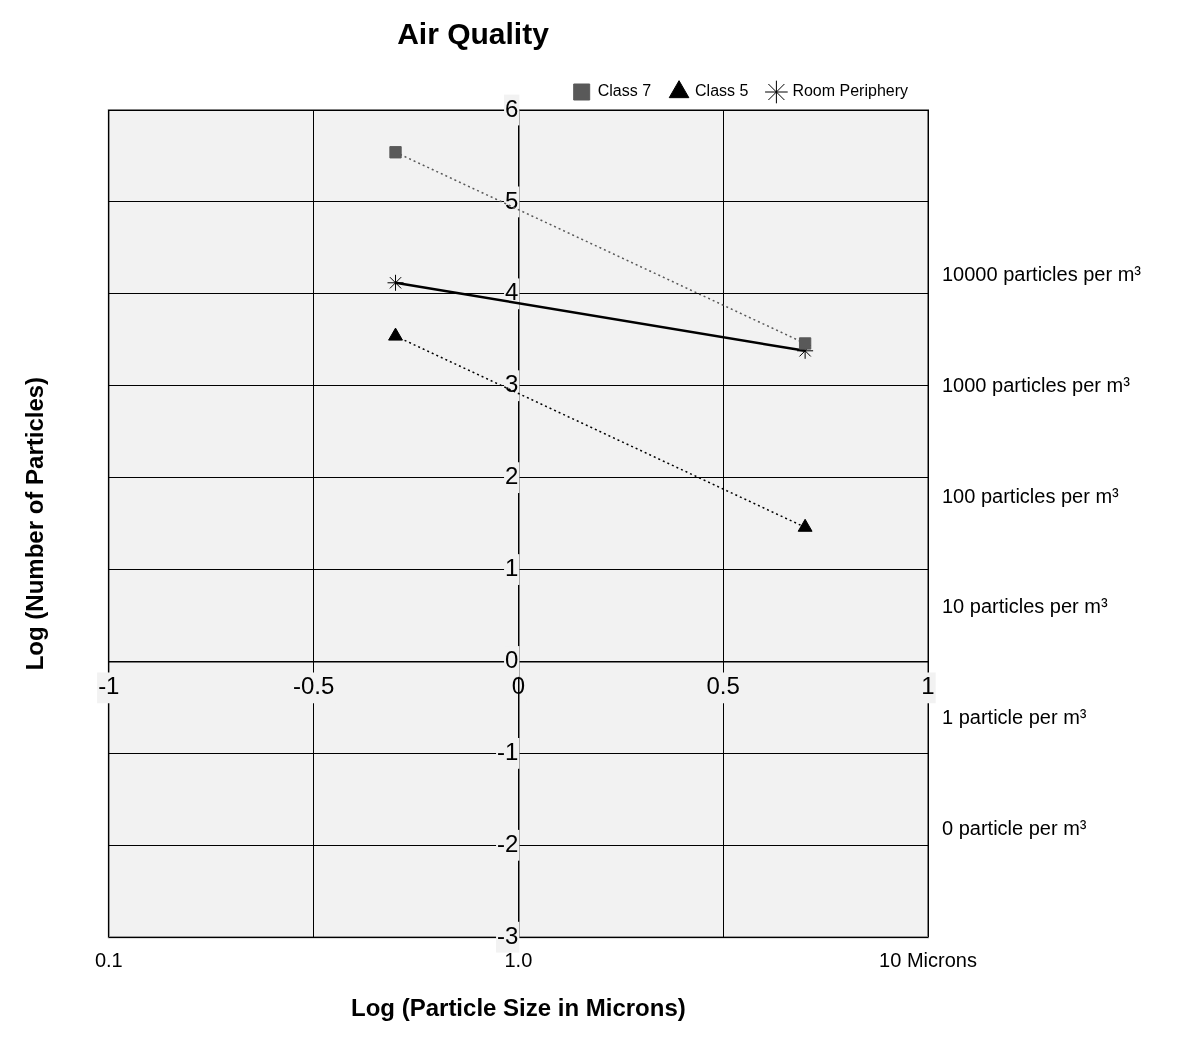 The width and height of the screenshot is (1190, 1053). I want to click on legend-label: Class 7, so click(624, 91).